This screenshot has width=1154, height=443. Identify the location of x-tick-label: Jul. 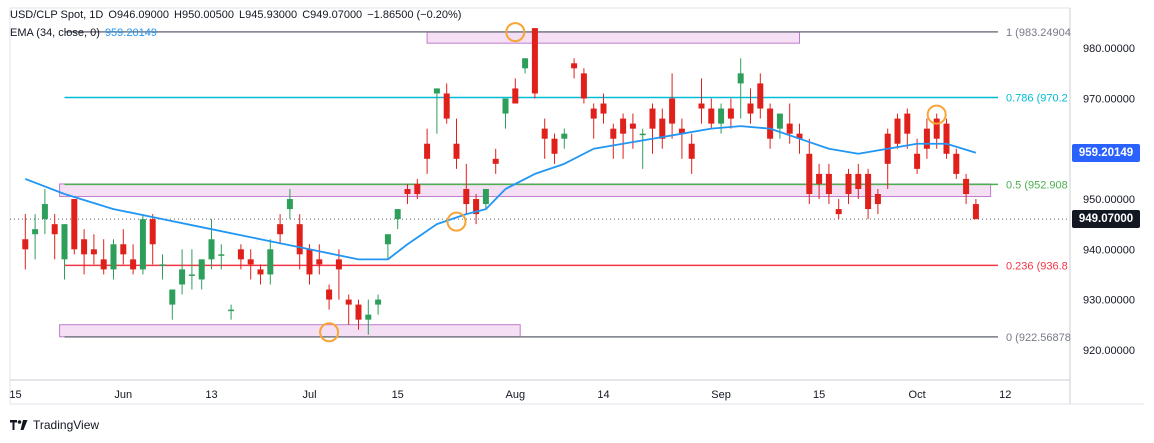
(309, 395).